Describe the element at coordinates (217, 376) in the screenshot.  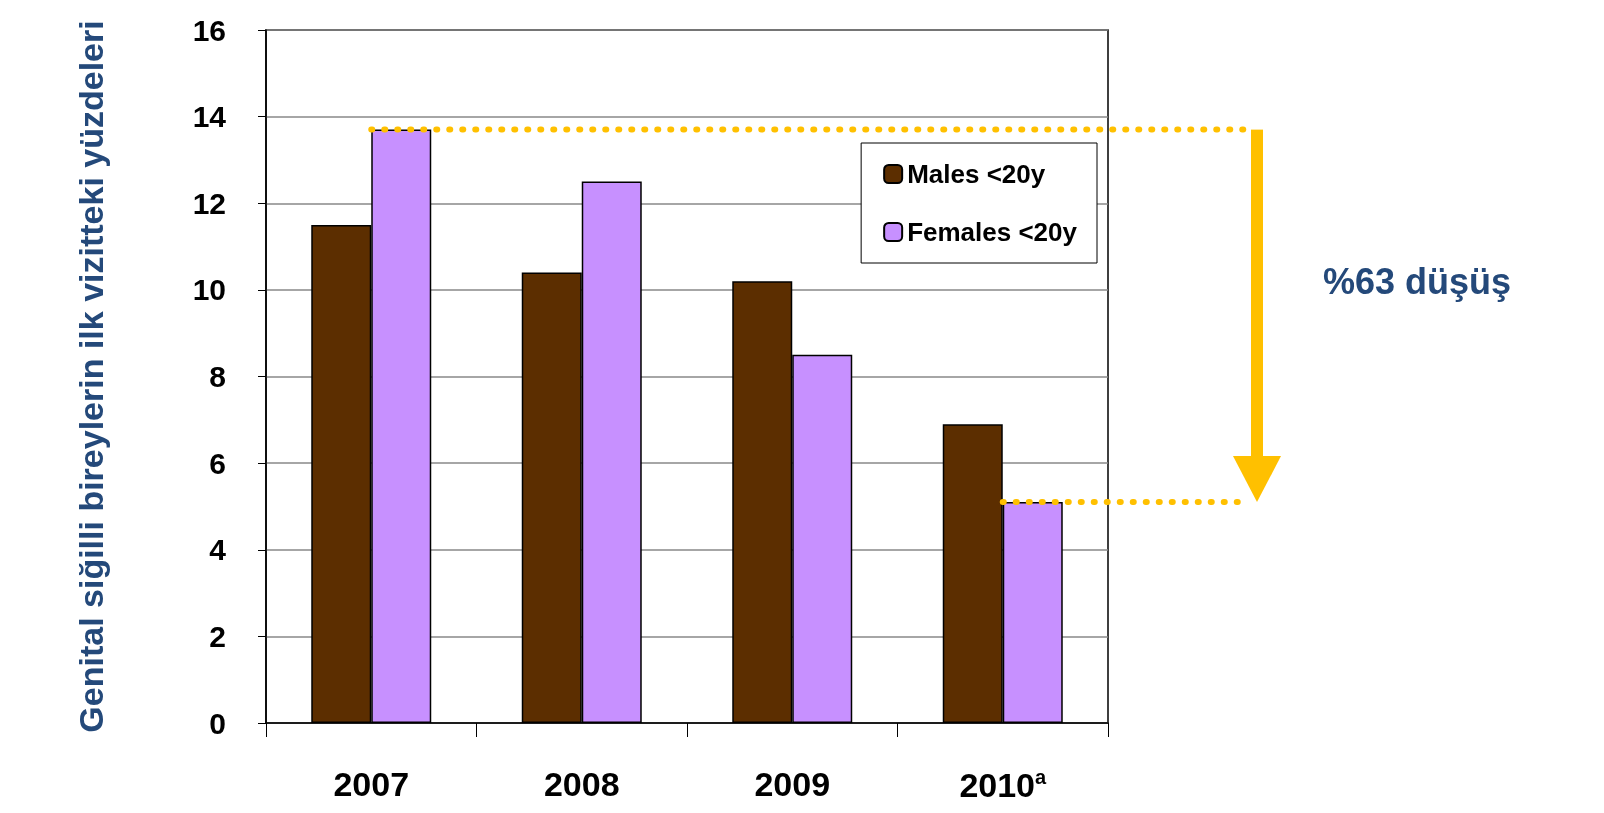
I see `y-tick-label: 8` at that location.